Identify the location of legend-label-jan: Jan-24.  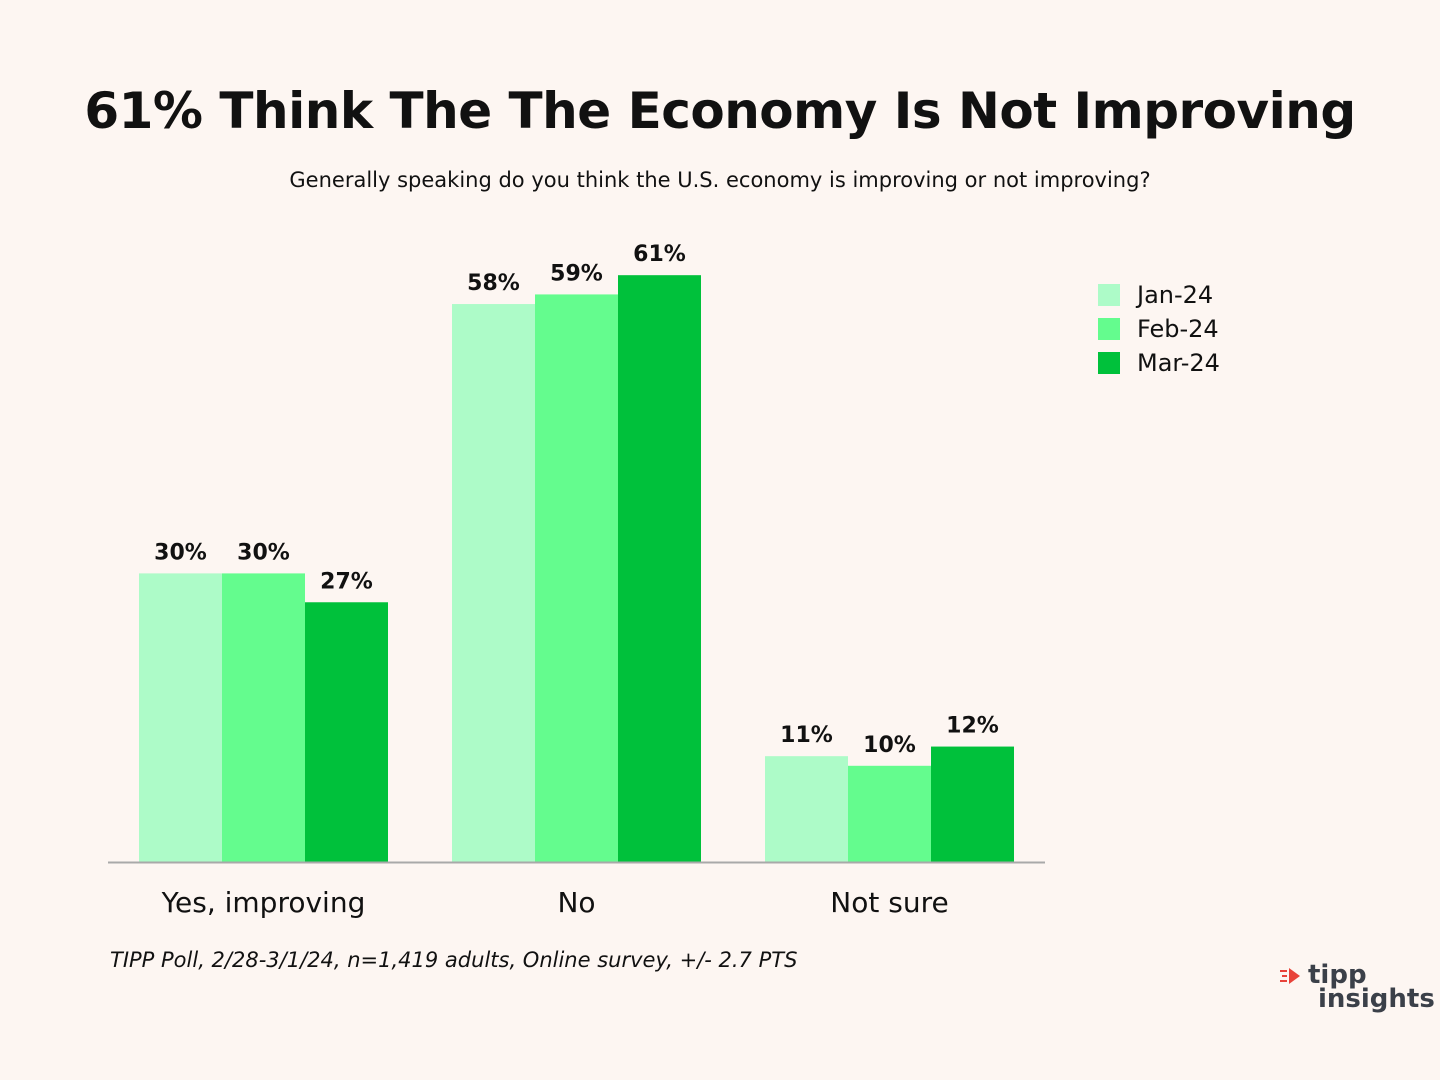
(1175, 295).